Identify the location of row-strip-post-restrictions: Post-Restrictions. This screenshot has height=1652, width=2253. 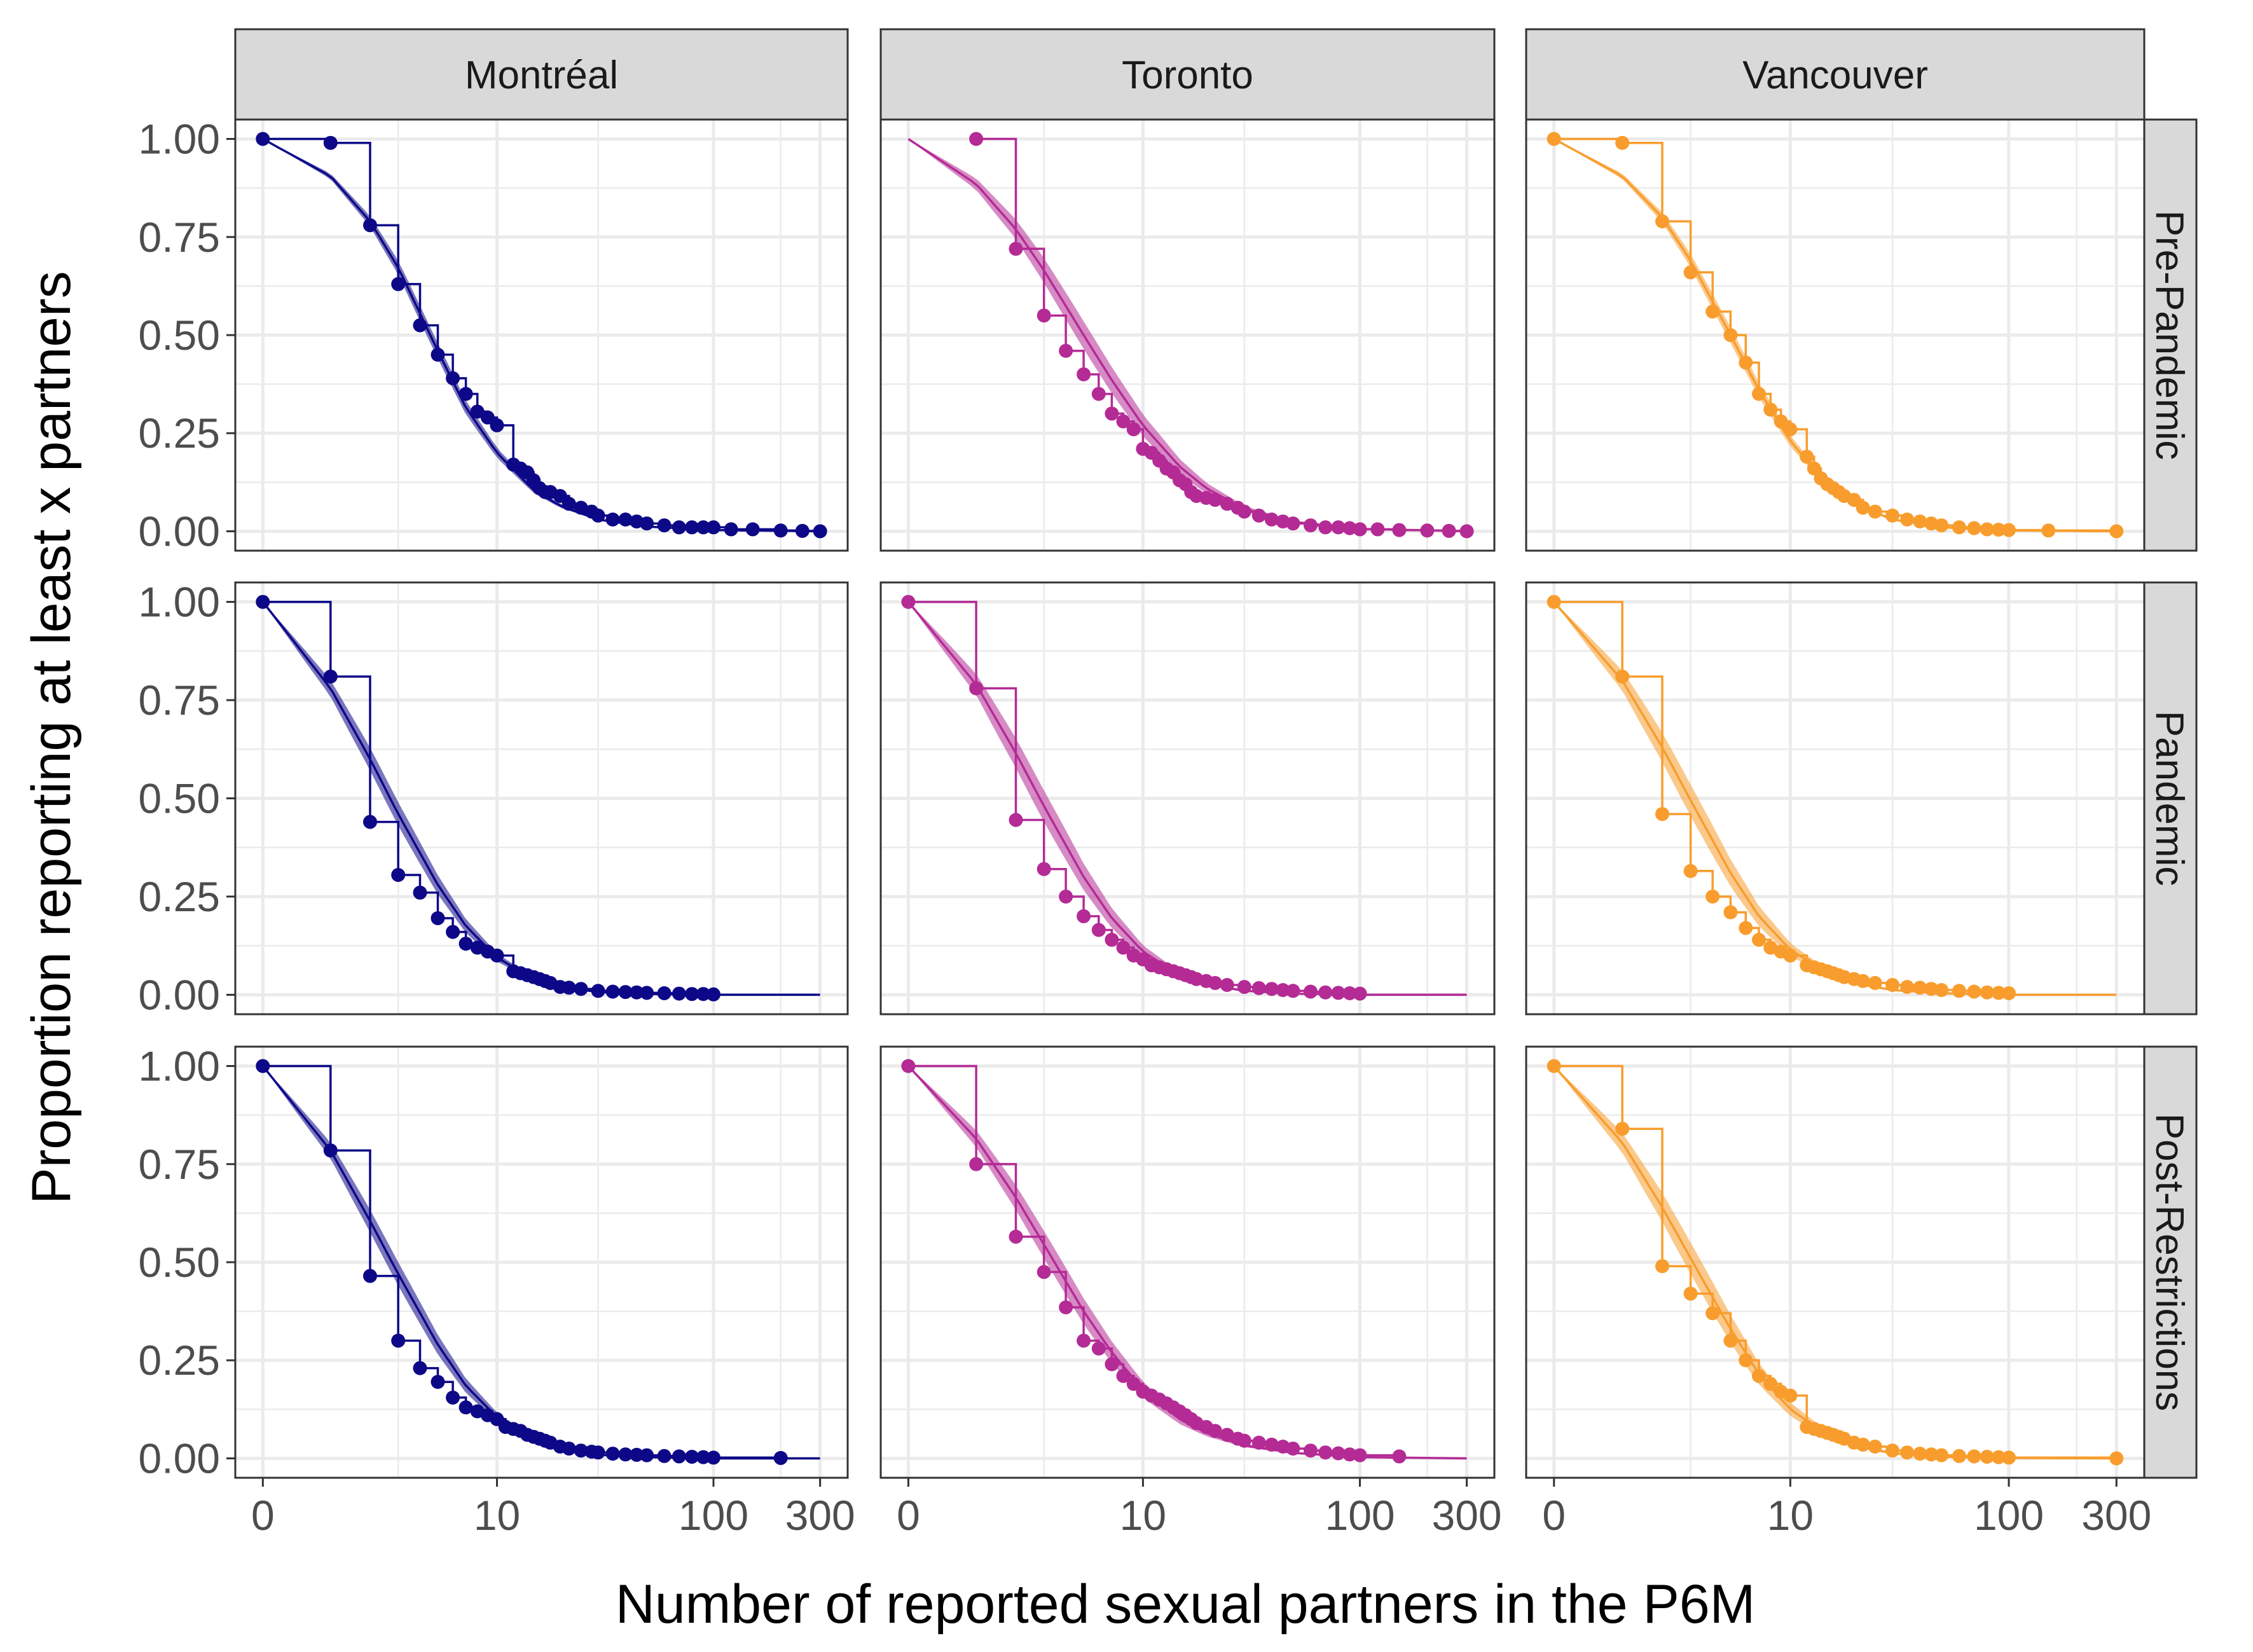
(2170, 1262).